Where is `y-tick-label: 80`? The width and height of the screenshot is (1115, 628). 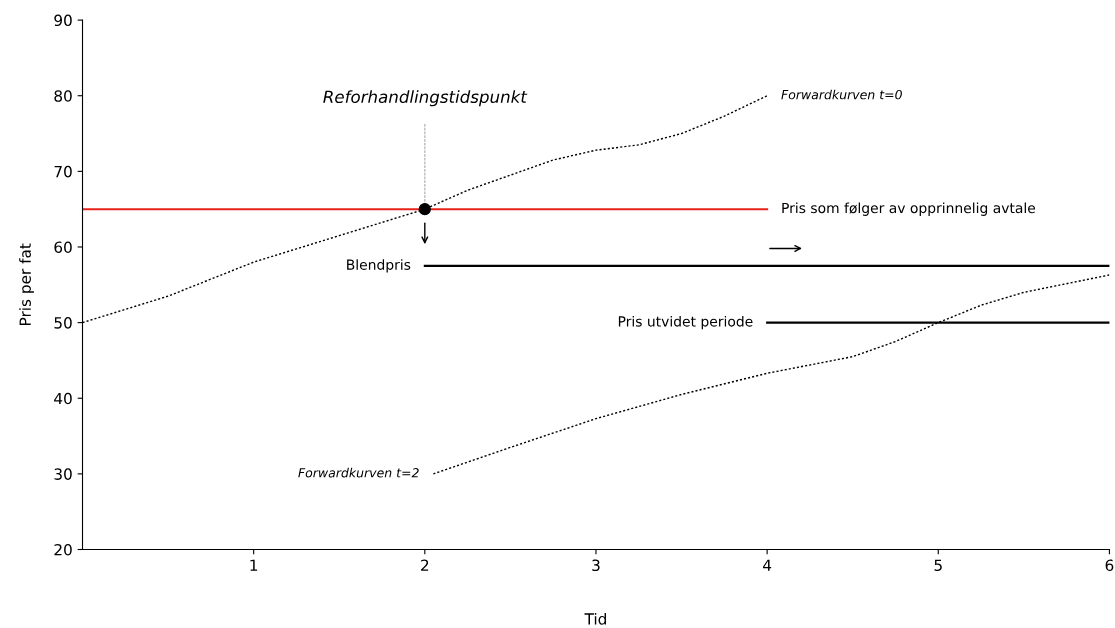
y-tick-label: 80 is located at coordinates (63, 96).